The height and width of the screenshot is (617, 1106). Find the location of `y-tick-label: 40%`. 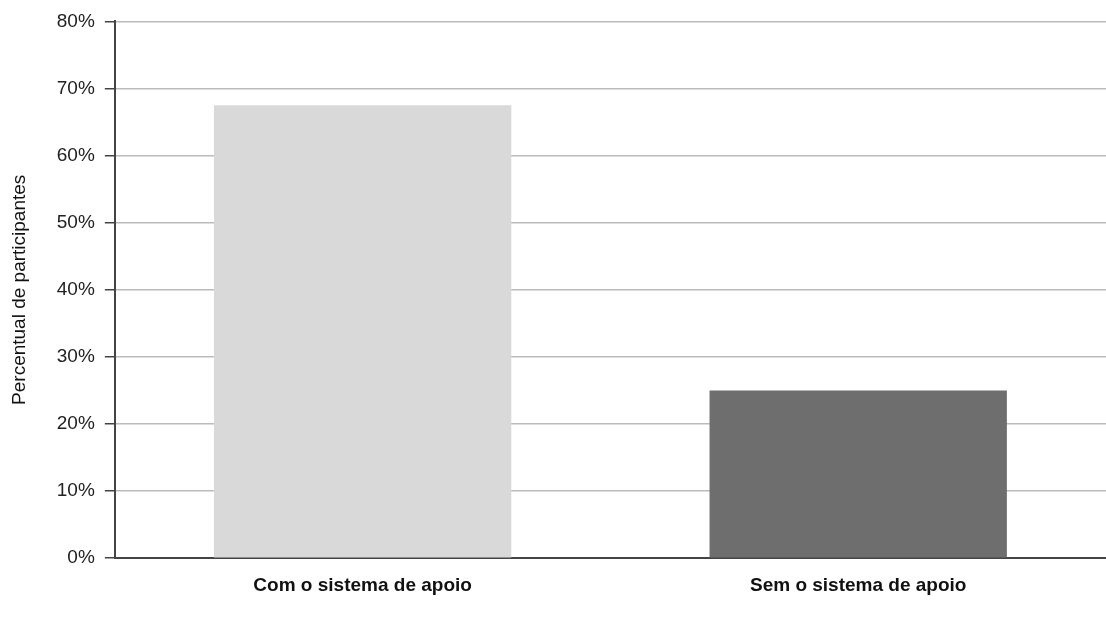

y-tick-label: 40% is located at coordinates (75, 289).